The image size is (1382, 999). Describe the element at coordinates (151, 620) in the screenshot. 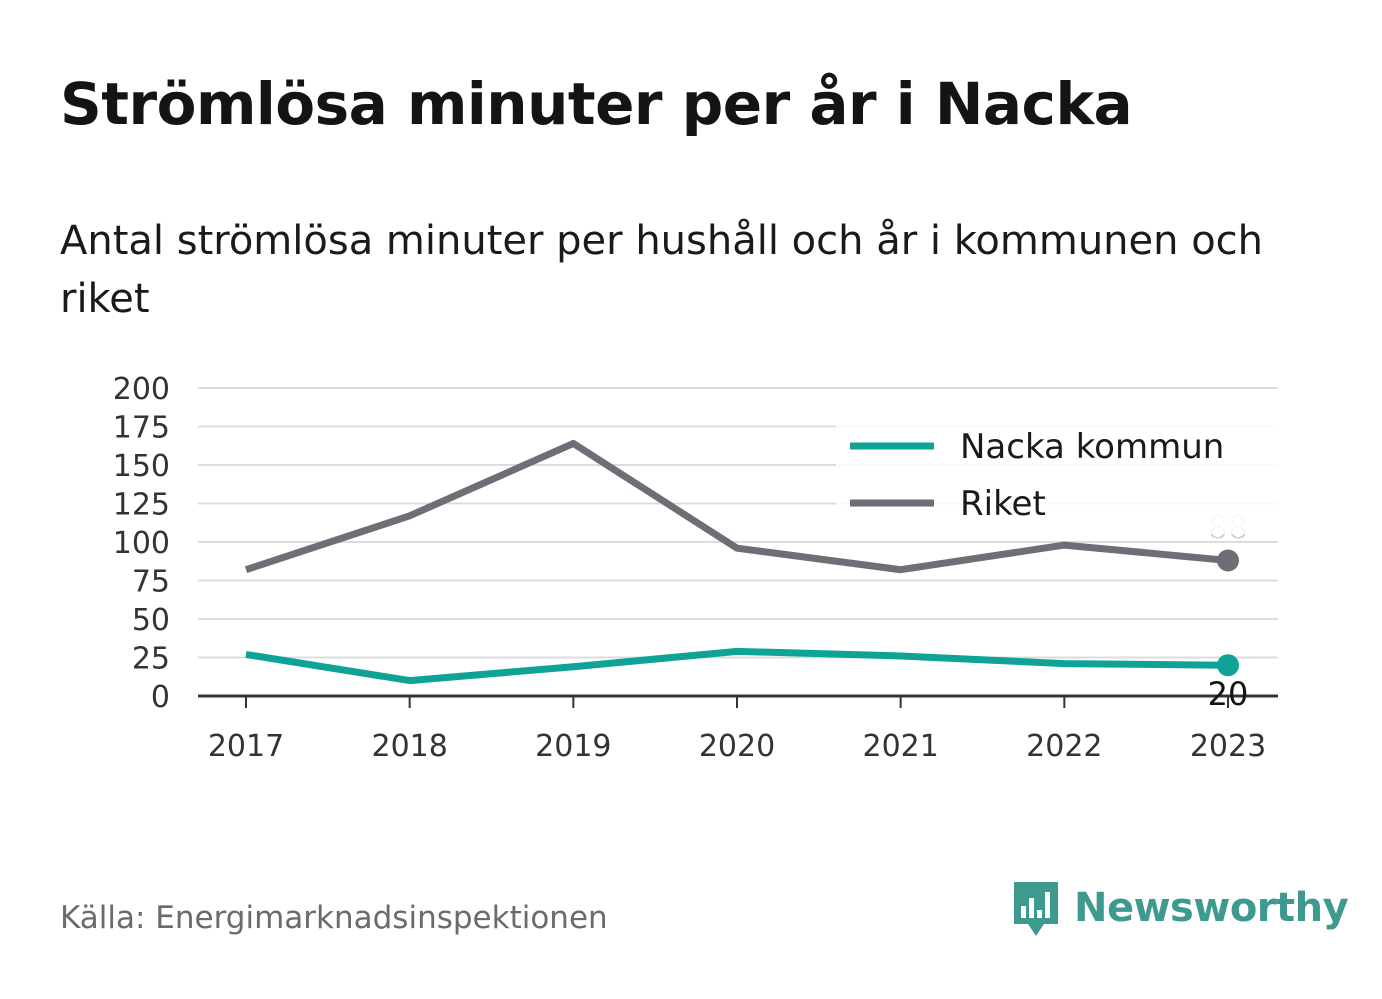

I see `y-tick-label: 50` at that location.